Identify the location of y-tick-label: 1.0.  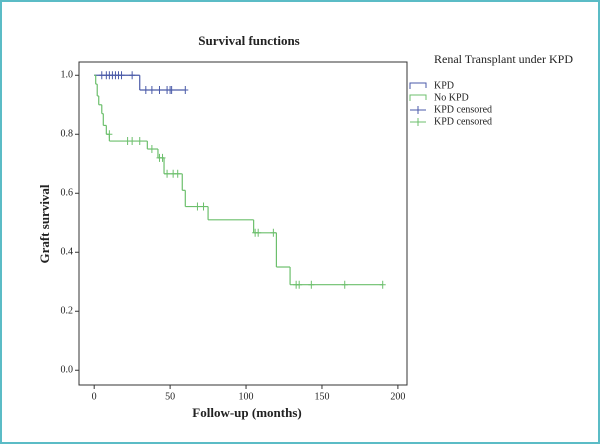
(67, 75).